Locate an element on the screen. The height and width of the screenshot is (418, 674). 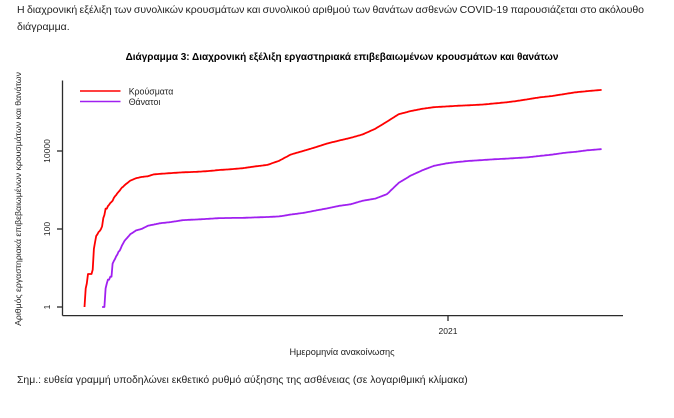
svg-text: 100 is located at coordinates (47, 229).